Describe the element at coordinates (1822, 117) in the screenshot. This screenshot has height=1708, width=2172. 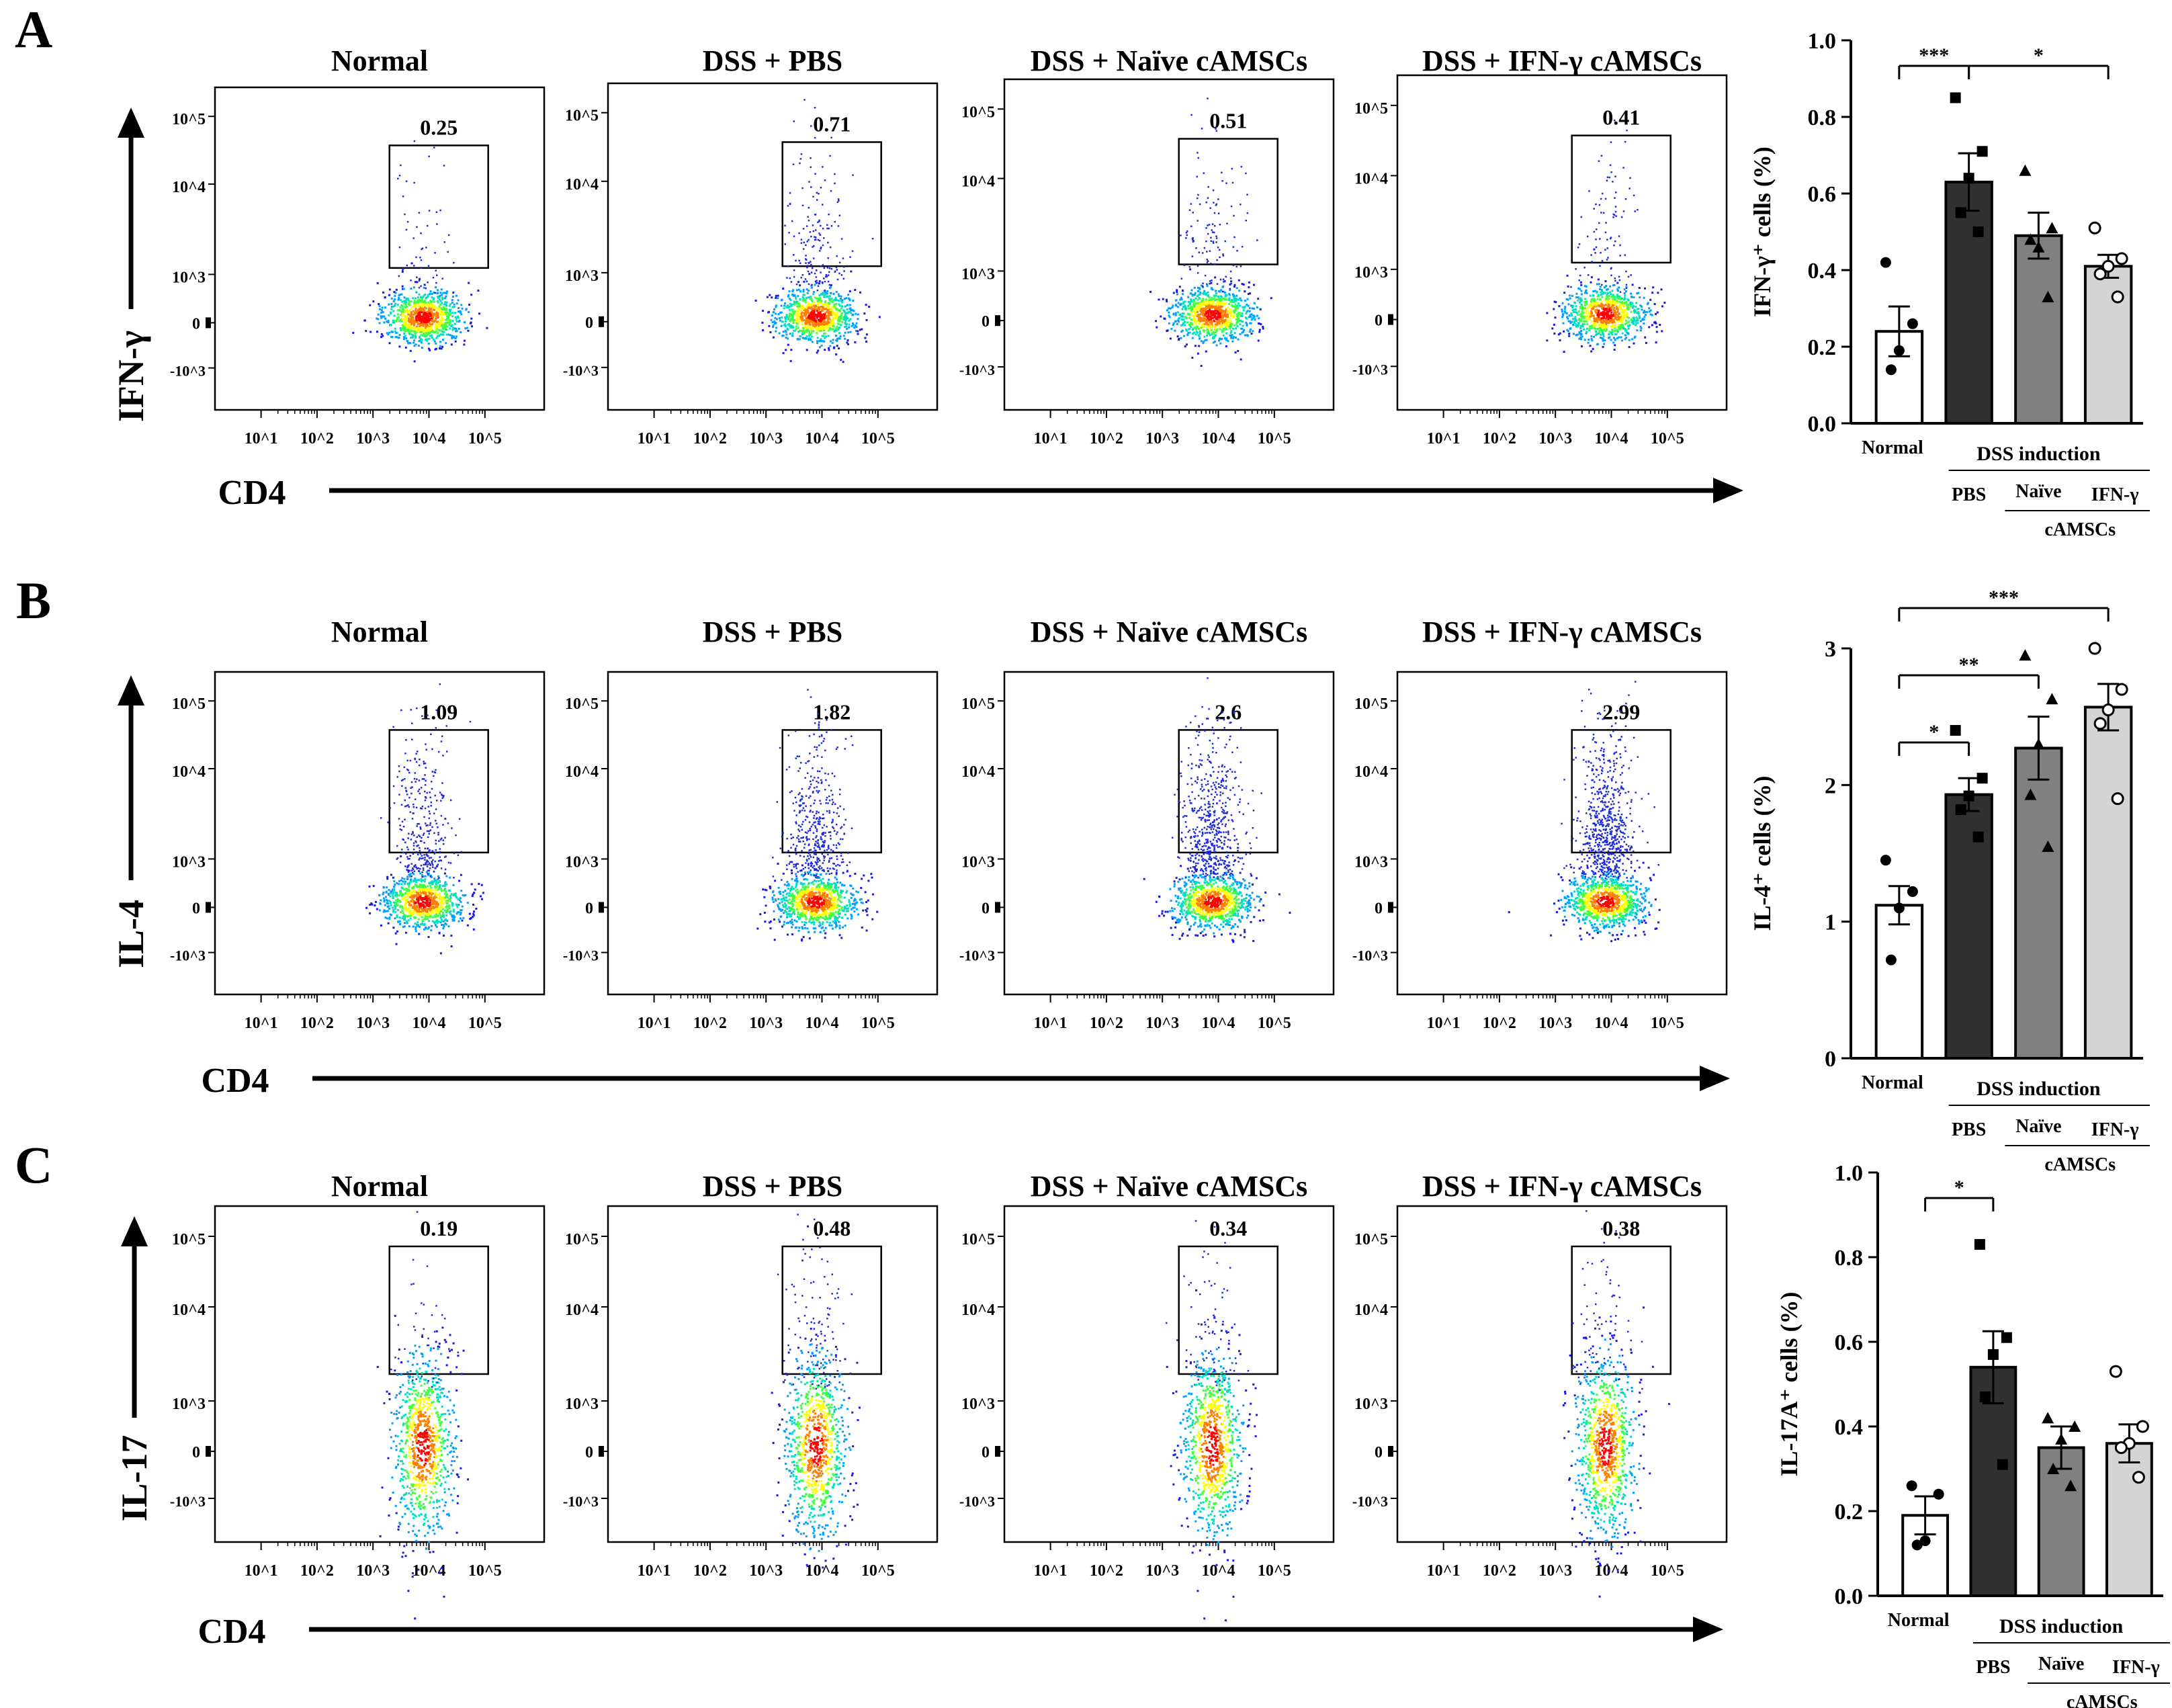
I see `y-tick-label: 0.8` at that location.